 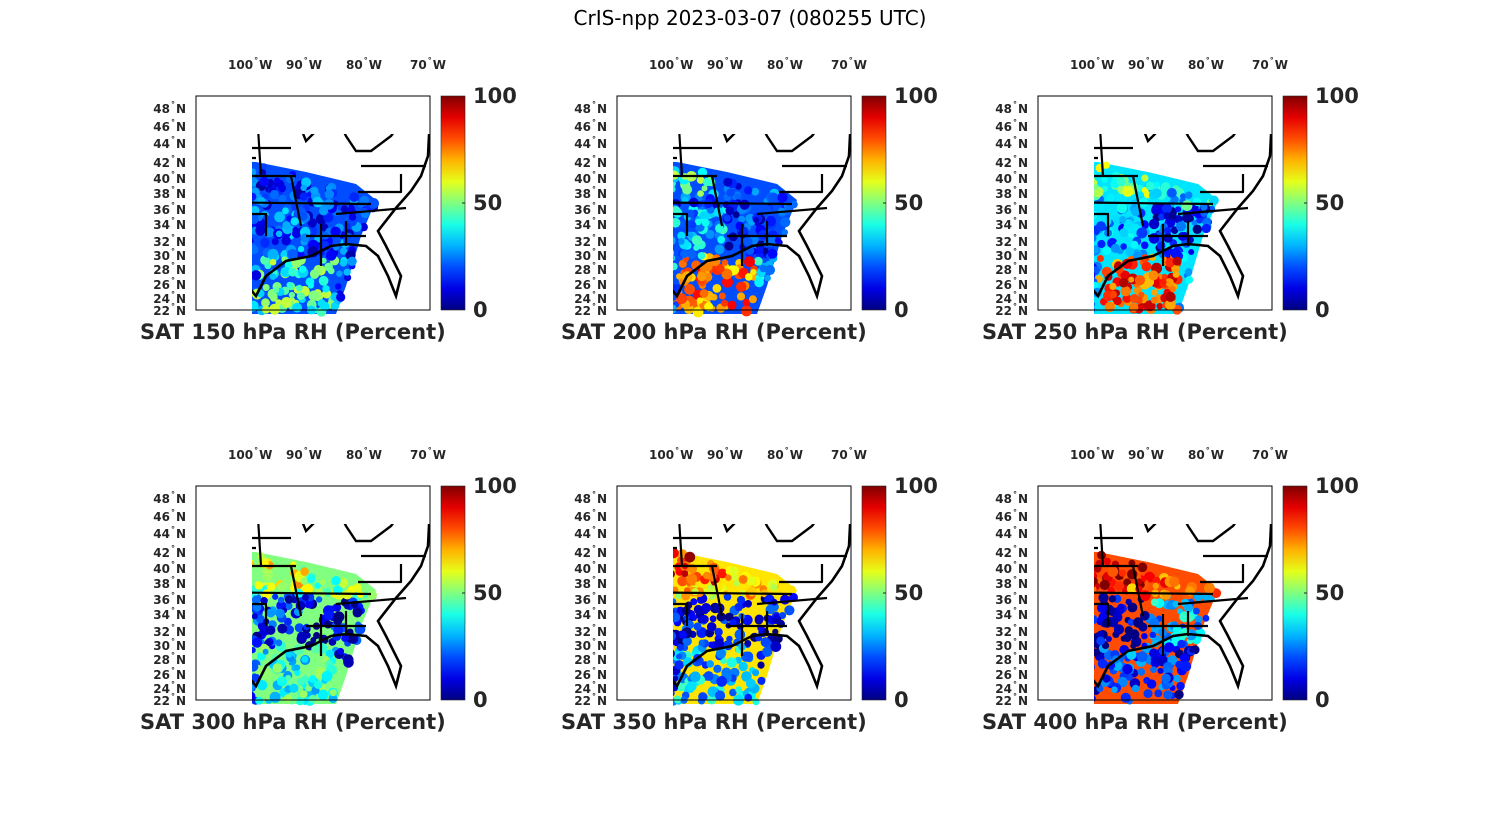 I want to click on lon-hemisphere: W, so click(x=266, y=455).